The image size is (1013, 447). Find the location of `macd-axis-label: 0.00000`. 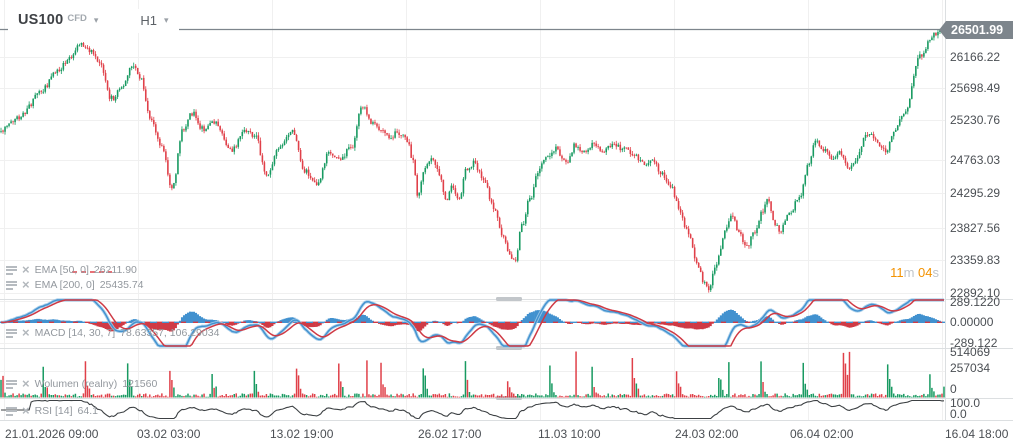

macd-axis-label: 0.00000 is located at coordinates (972, 322).